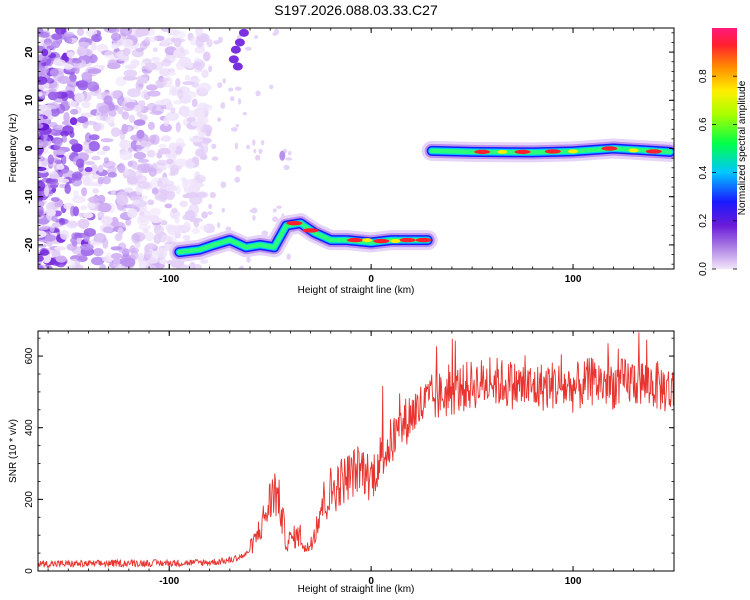  What do you see at coordinates (29, 52) in the screenshot?
I see `y-tick-label: 20` at bounding box center [29, 52].